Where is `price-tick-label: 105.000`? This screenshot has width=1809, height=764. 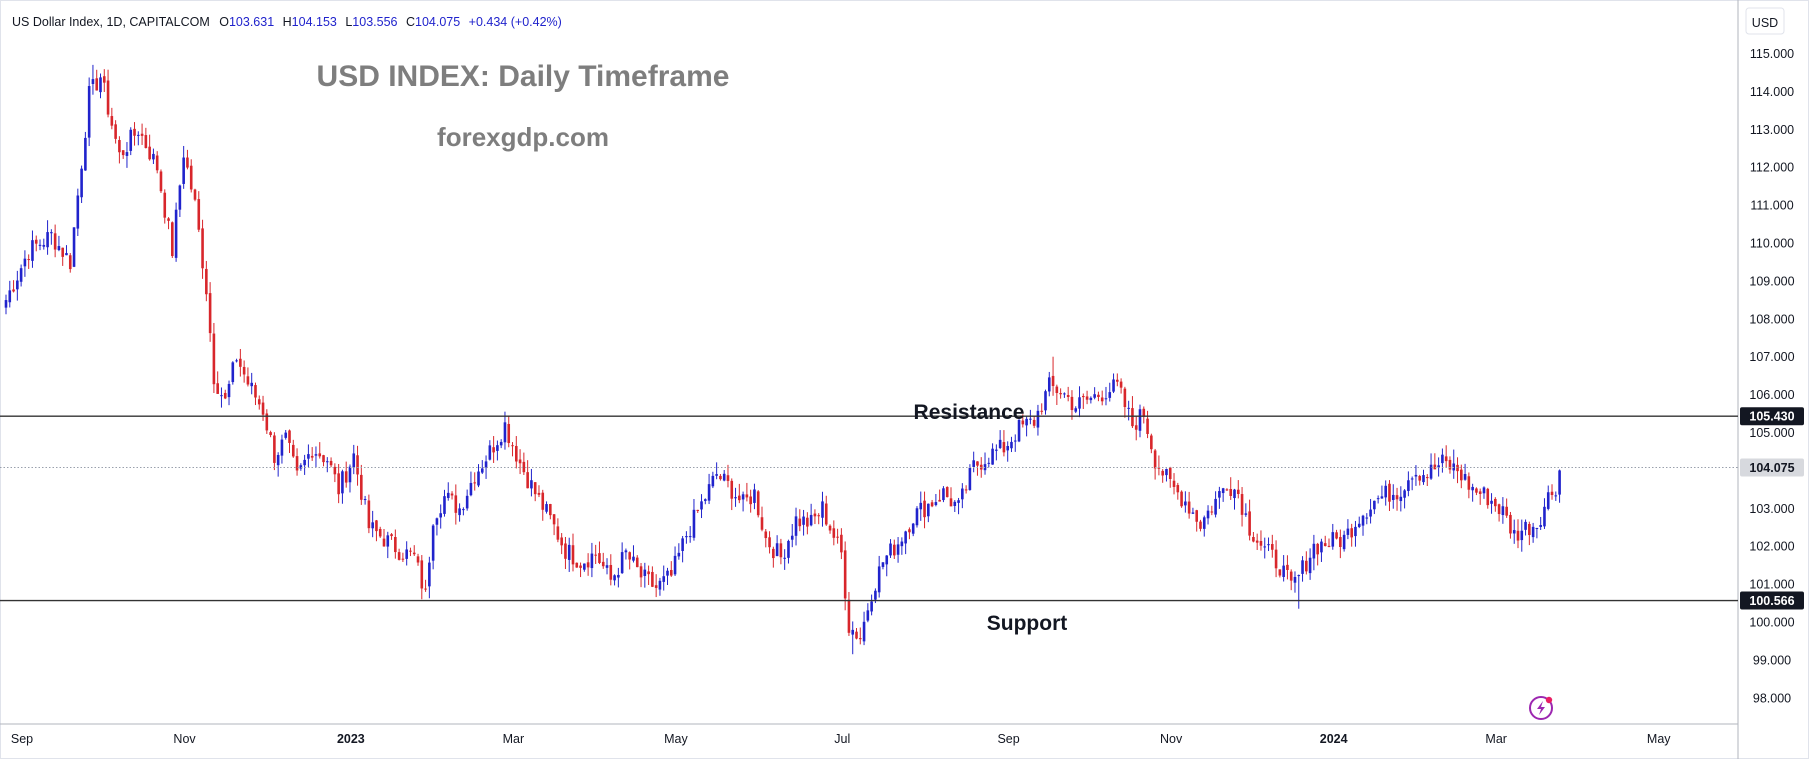 price-tick-label: 105.000 is located at coordinates (1771, 433).